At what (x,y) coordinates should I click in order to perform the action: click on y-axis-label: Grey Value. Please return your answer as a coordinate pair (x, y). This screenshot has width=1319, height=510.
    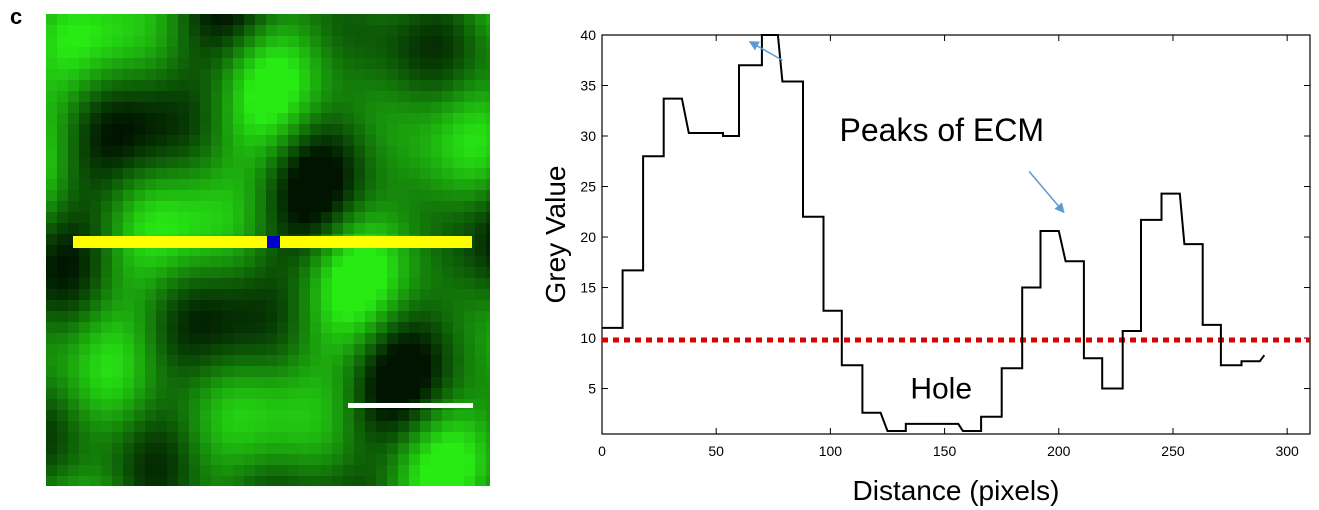
    Looking at the image, I should click on (555, 235).